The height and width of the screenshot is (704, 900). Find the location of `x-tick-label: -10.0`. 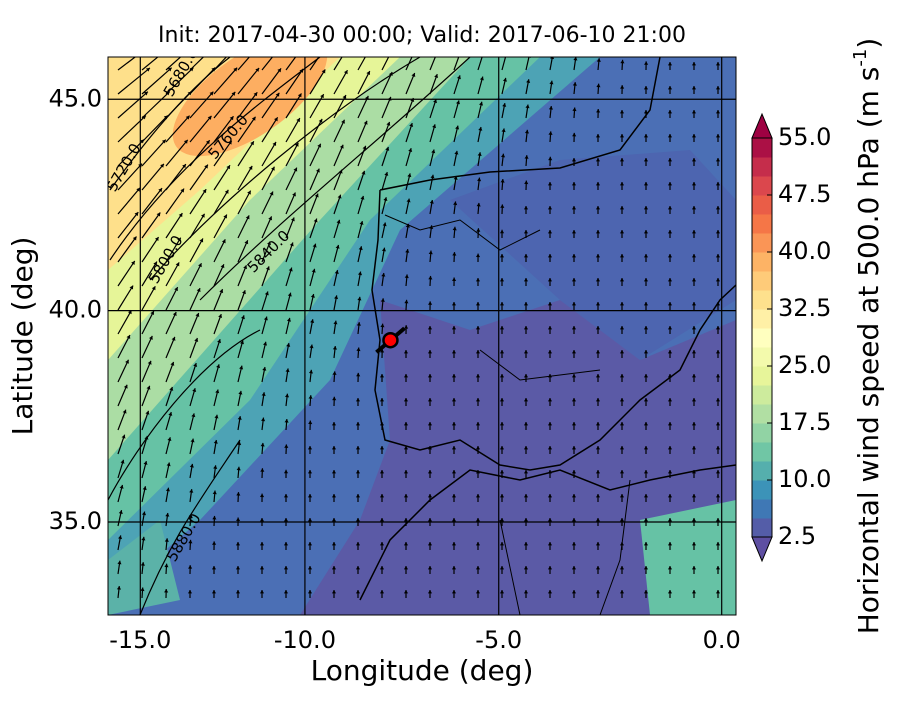

x-tick-label: -10.0 is located at coordinates (305, 640).